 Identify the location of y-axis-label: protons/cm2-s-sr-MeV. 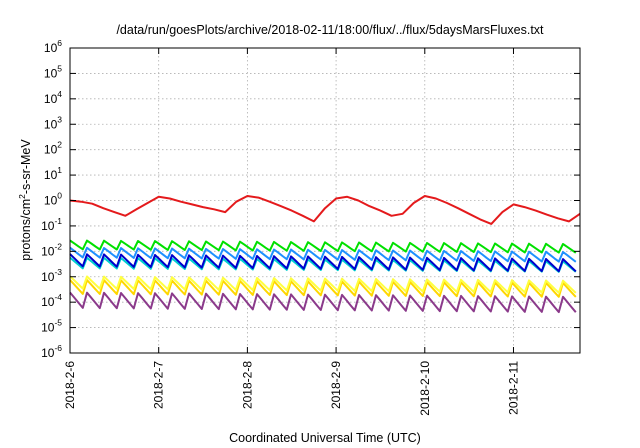
(25, 200).